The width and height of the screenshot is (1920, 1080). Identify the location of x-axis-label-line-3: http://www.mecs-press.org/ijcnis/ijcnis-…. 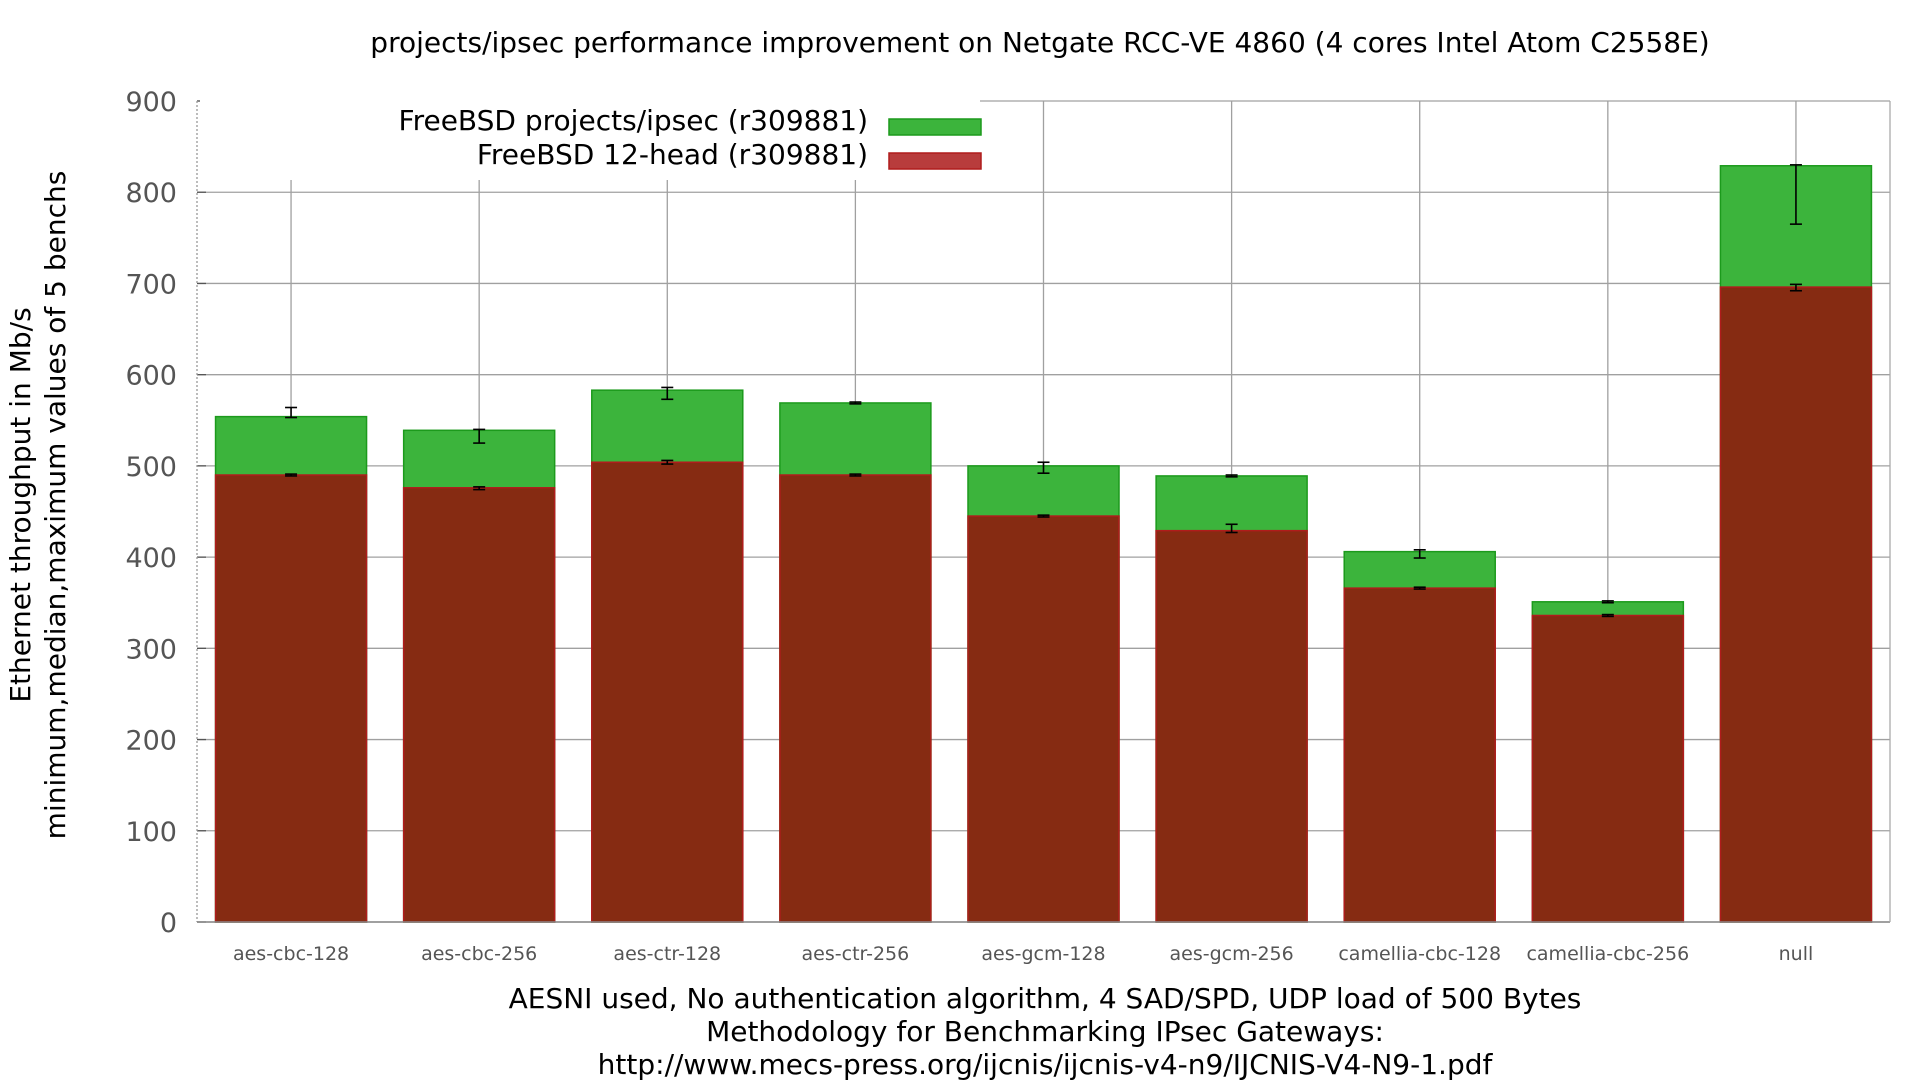
(1046, 1064).